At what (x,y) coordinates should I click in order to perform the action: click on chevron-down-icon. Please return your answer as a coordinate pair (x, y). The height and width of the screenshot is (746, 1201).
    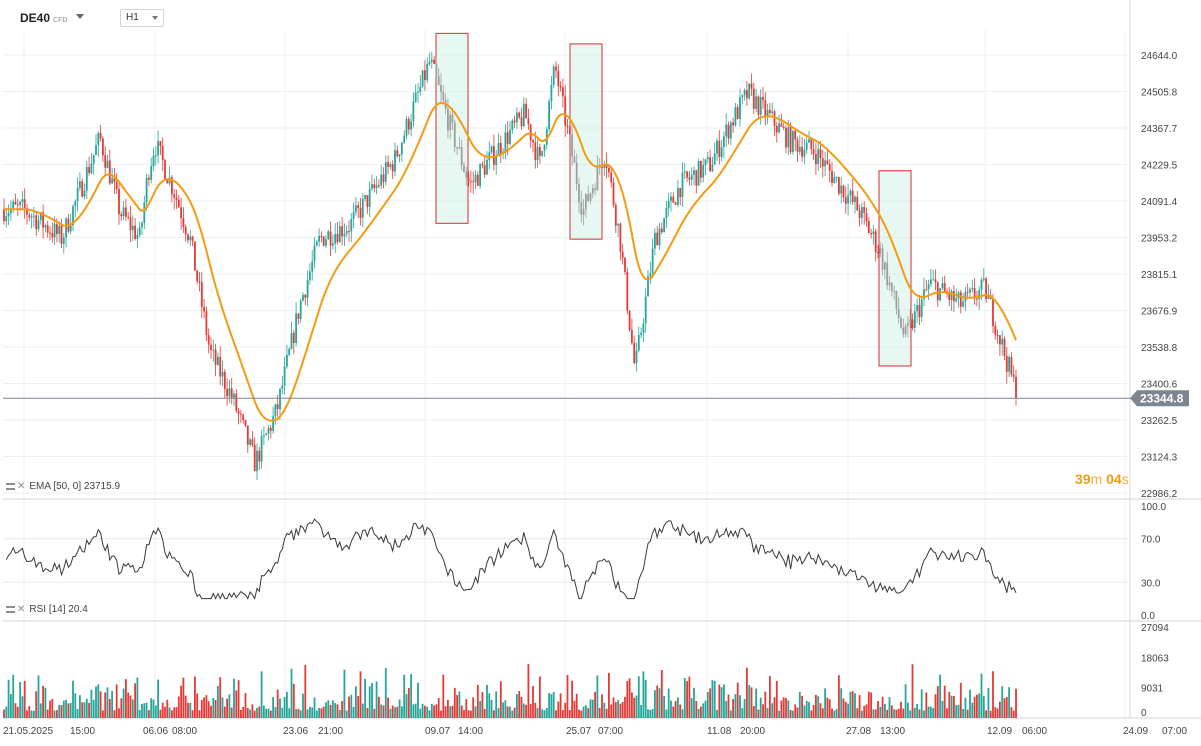
    Looking at the image, I should click on (80, 16).